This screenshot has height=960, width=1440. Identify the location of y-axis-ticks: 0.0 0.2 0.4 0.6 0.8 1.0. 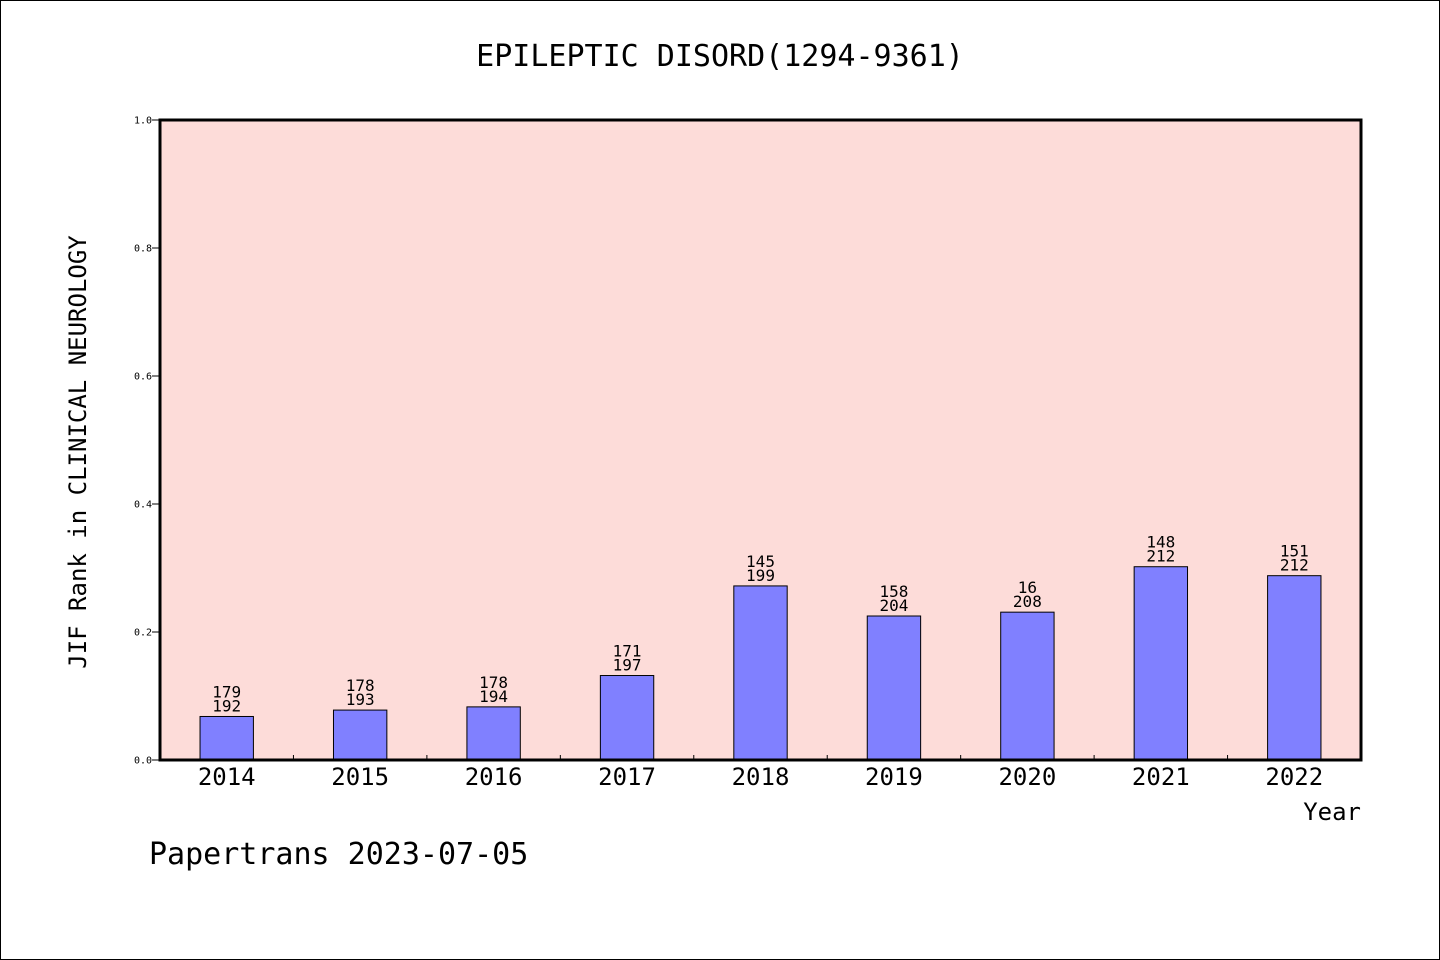
(147, 441).